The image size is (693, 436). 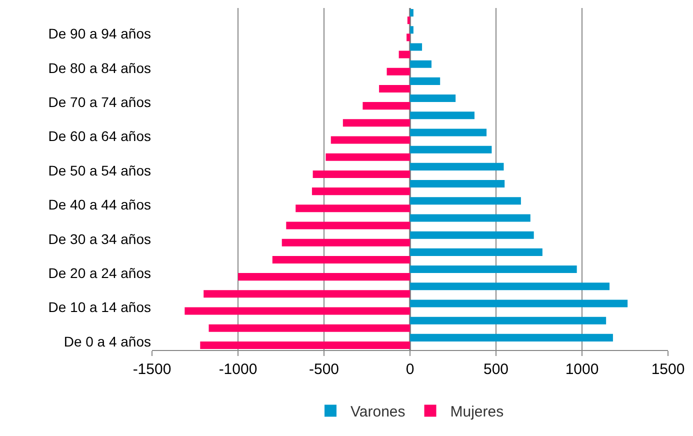 I want to click on y-tick-label: De 70 a 74 años, so click(x=99, y=102).